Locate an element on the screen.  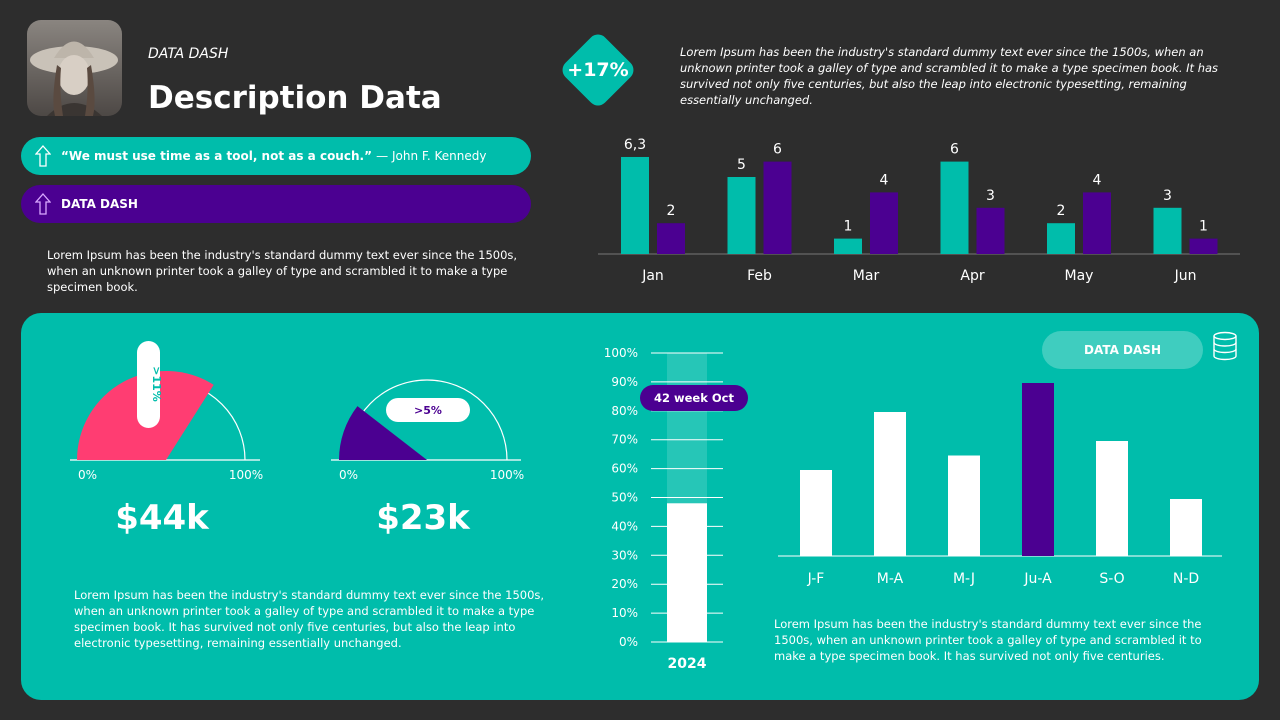
x-tick-label: 2024 is located at coordinates (687, 664).